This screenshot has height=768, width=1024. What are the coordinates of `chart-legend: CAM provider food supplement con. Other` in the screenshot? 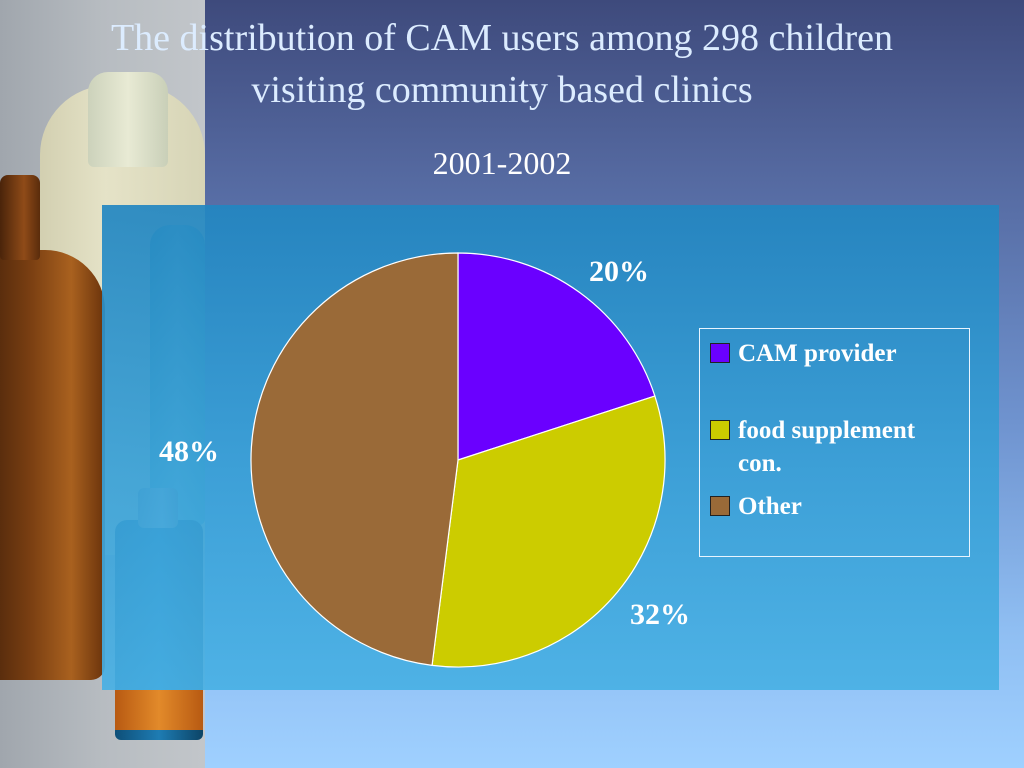 It's located at (834, 442).